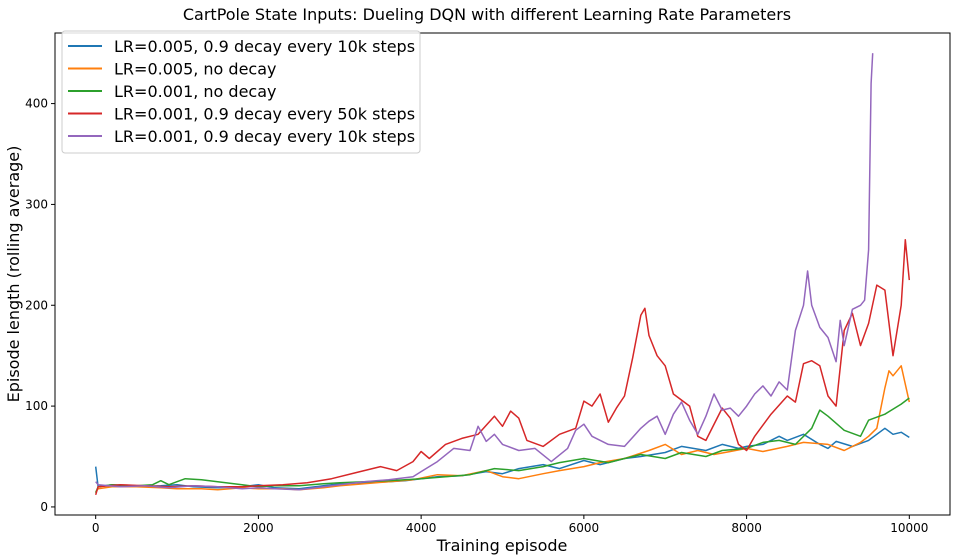 This screenshot has height=560, width=955. What do you see at coordinates (258, 528) in the screenshot?
I see `x-tick-label: 2000` at bounding box center [258, 528].